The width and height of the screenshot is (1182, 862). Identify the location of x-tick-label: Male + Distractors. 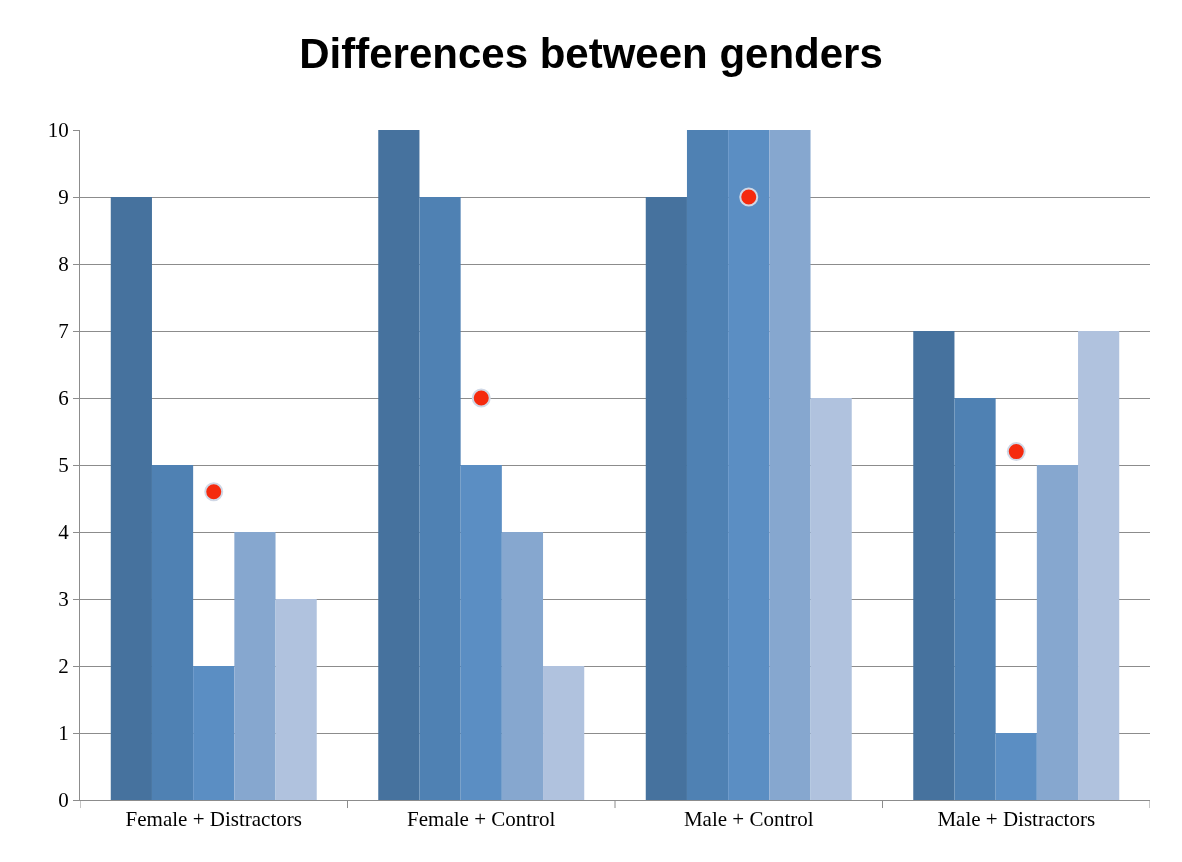
(1016, 819).